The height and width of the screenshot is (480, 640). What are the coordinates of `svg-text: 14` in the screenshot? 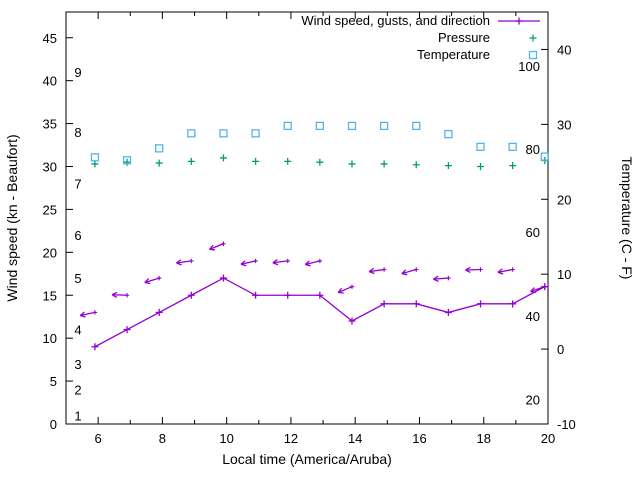 It's located at (355, 438).